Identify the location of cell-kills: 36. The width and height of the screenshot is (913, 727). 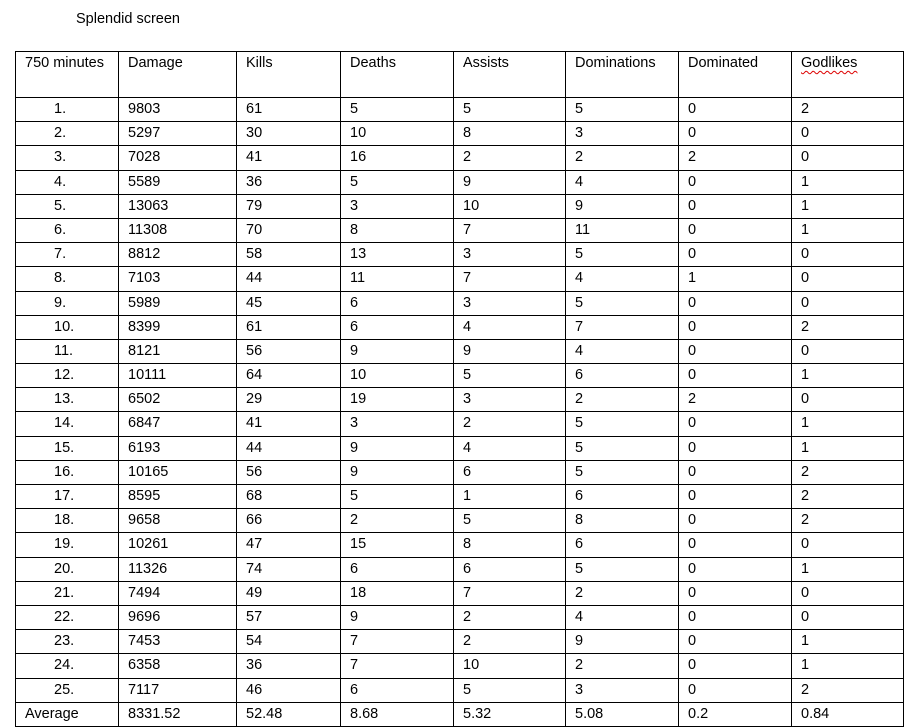
(288, 182).